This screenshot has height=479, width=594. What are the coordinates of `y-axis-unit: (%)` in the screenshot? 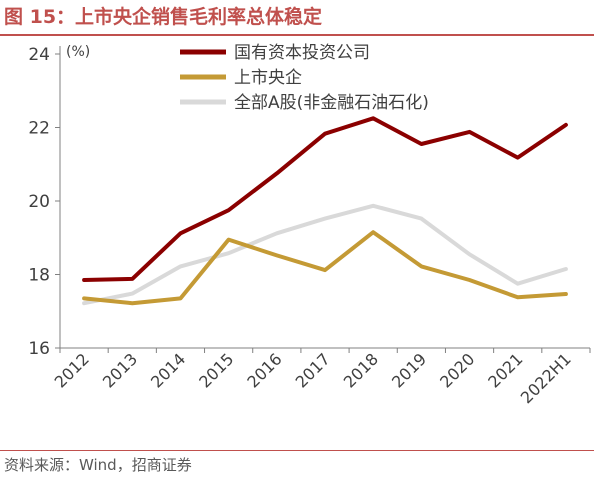 It's located at (78, 52).